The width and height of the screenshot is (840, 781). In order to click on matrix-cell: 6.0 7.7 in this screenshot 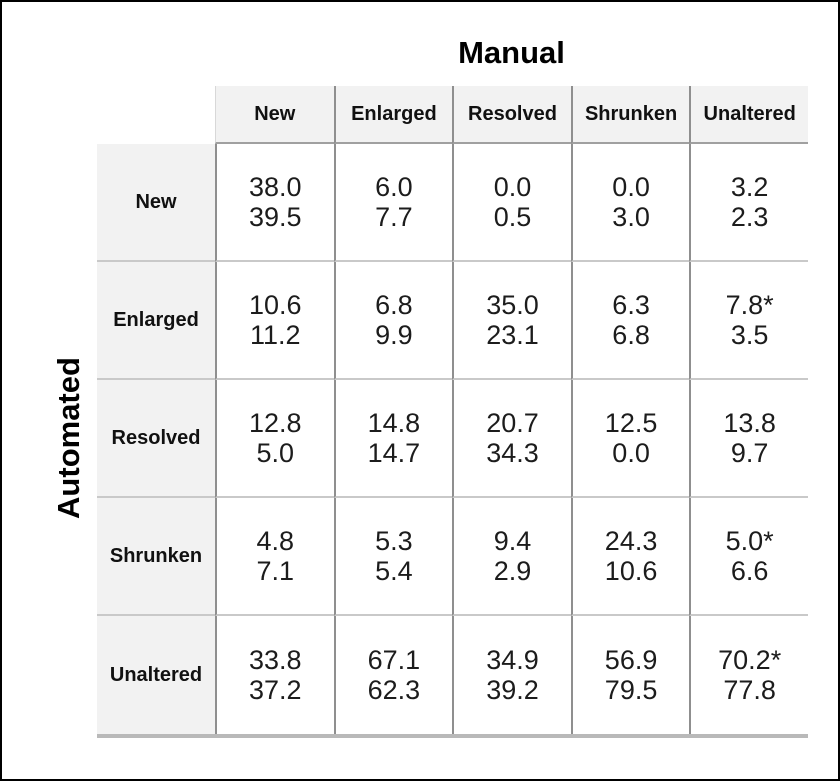, I will do `click(393, 203)`.